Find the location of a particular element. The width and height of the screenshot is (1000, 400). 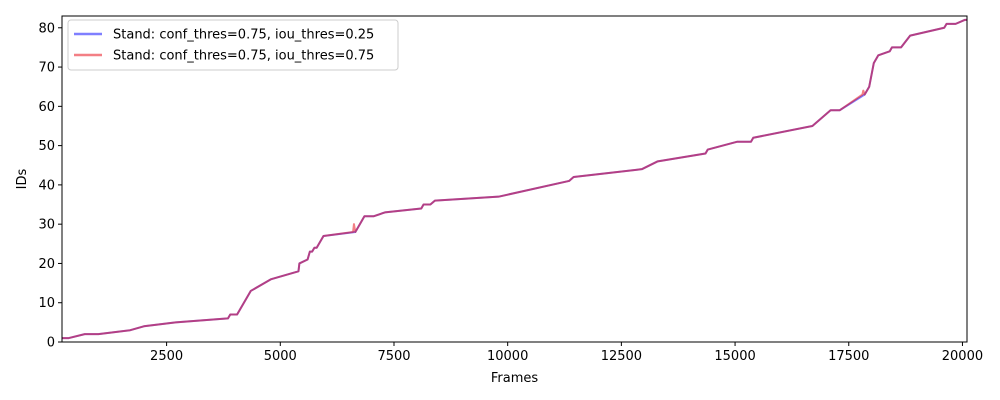

legend-label: Stand: conf_thres=0.75, iou_thres=0.25 is located at coordinates (243, 35).